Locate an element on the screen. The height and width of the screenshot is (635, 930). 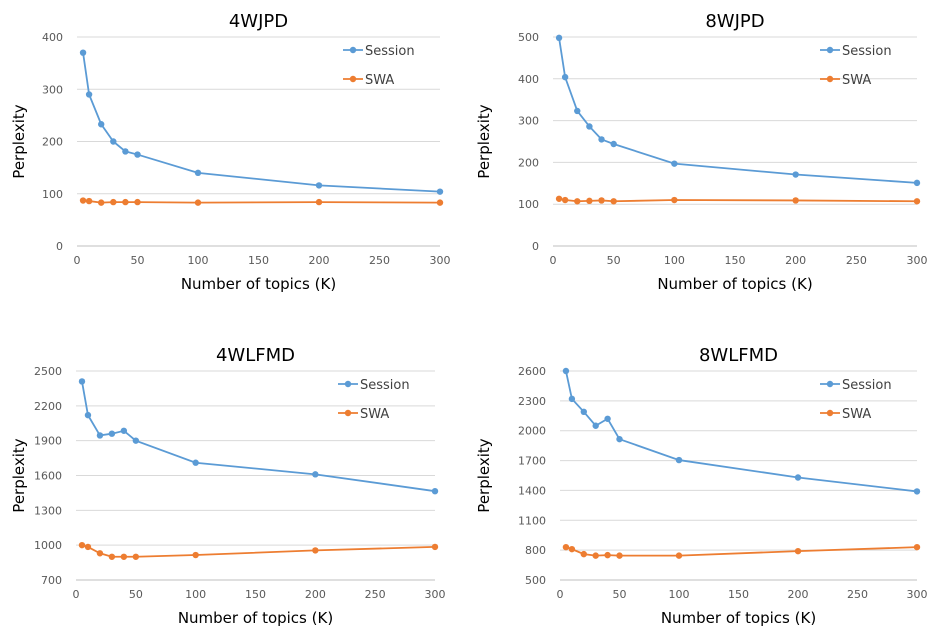
y-tick-label: 1000 is located at coordinates (48, 545).